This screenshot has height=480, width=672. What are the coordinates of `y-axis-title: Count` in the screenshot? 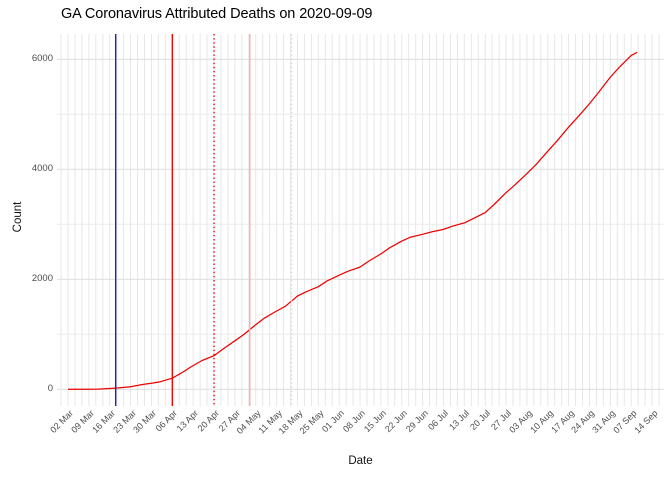 It's located at (18, 217).